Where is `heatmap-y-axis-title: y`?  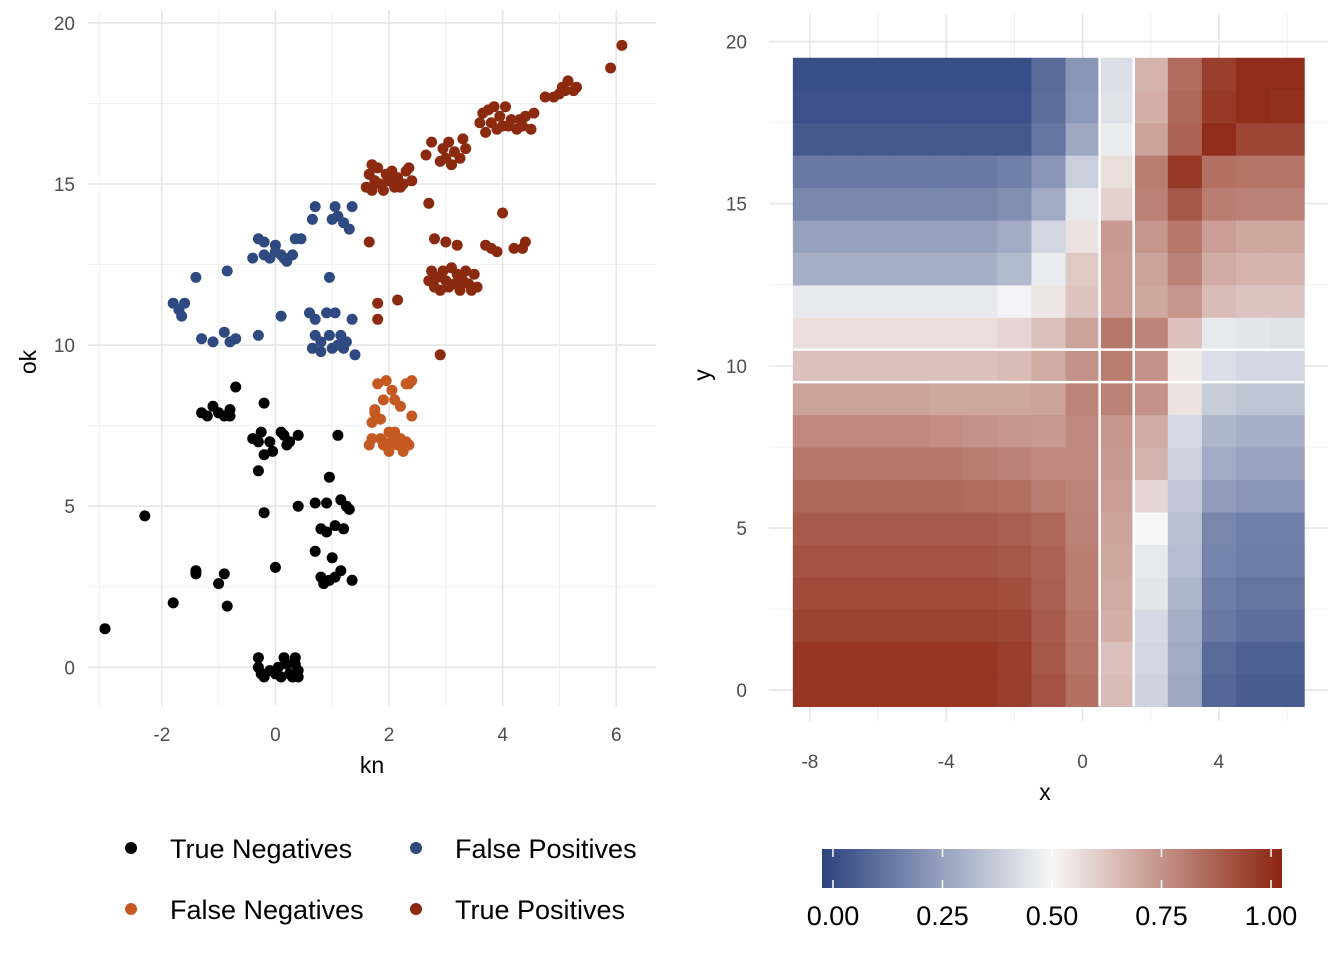
heatmap-y-axis-title: y is located at coordinates (702, 375).